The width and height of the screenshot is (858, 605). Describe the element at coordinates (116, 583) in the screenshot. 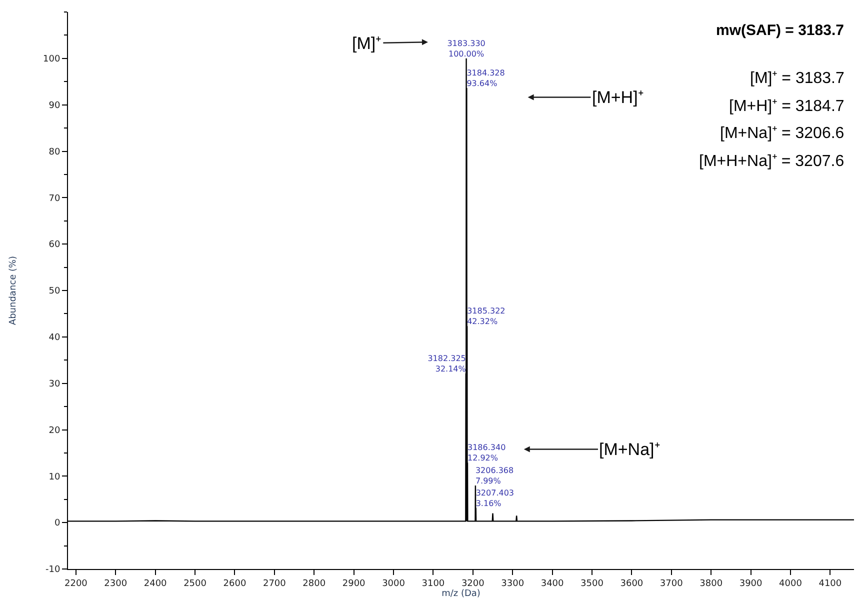

I see `x-tick-label: 2300` at that location.